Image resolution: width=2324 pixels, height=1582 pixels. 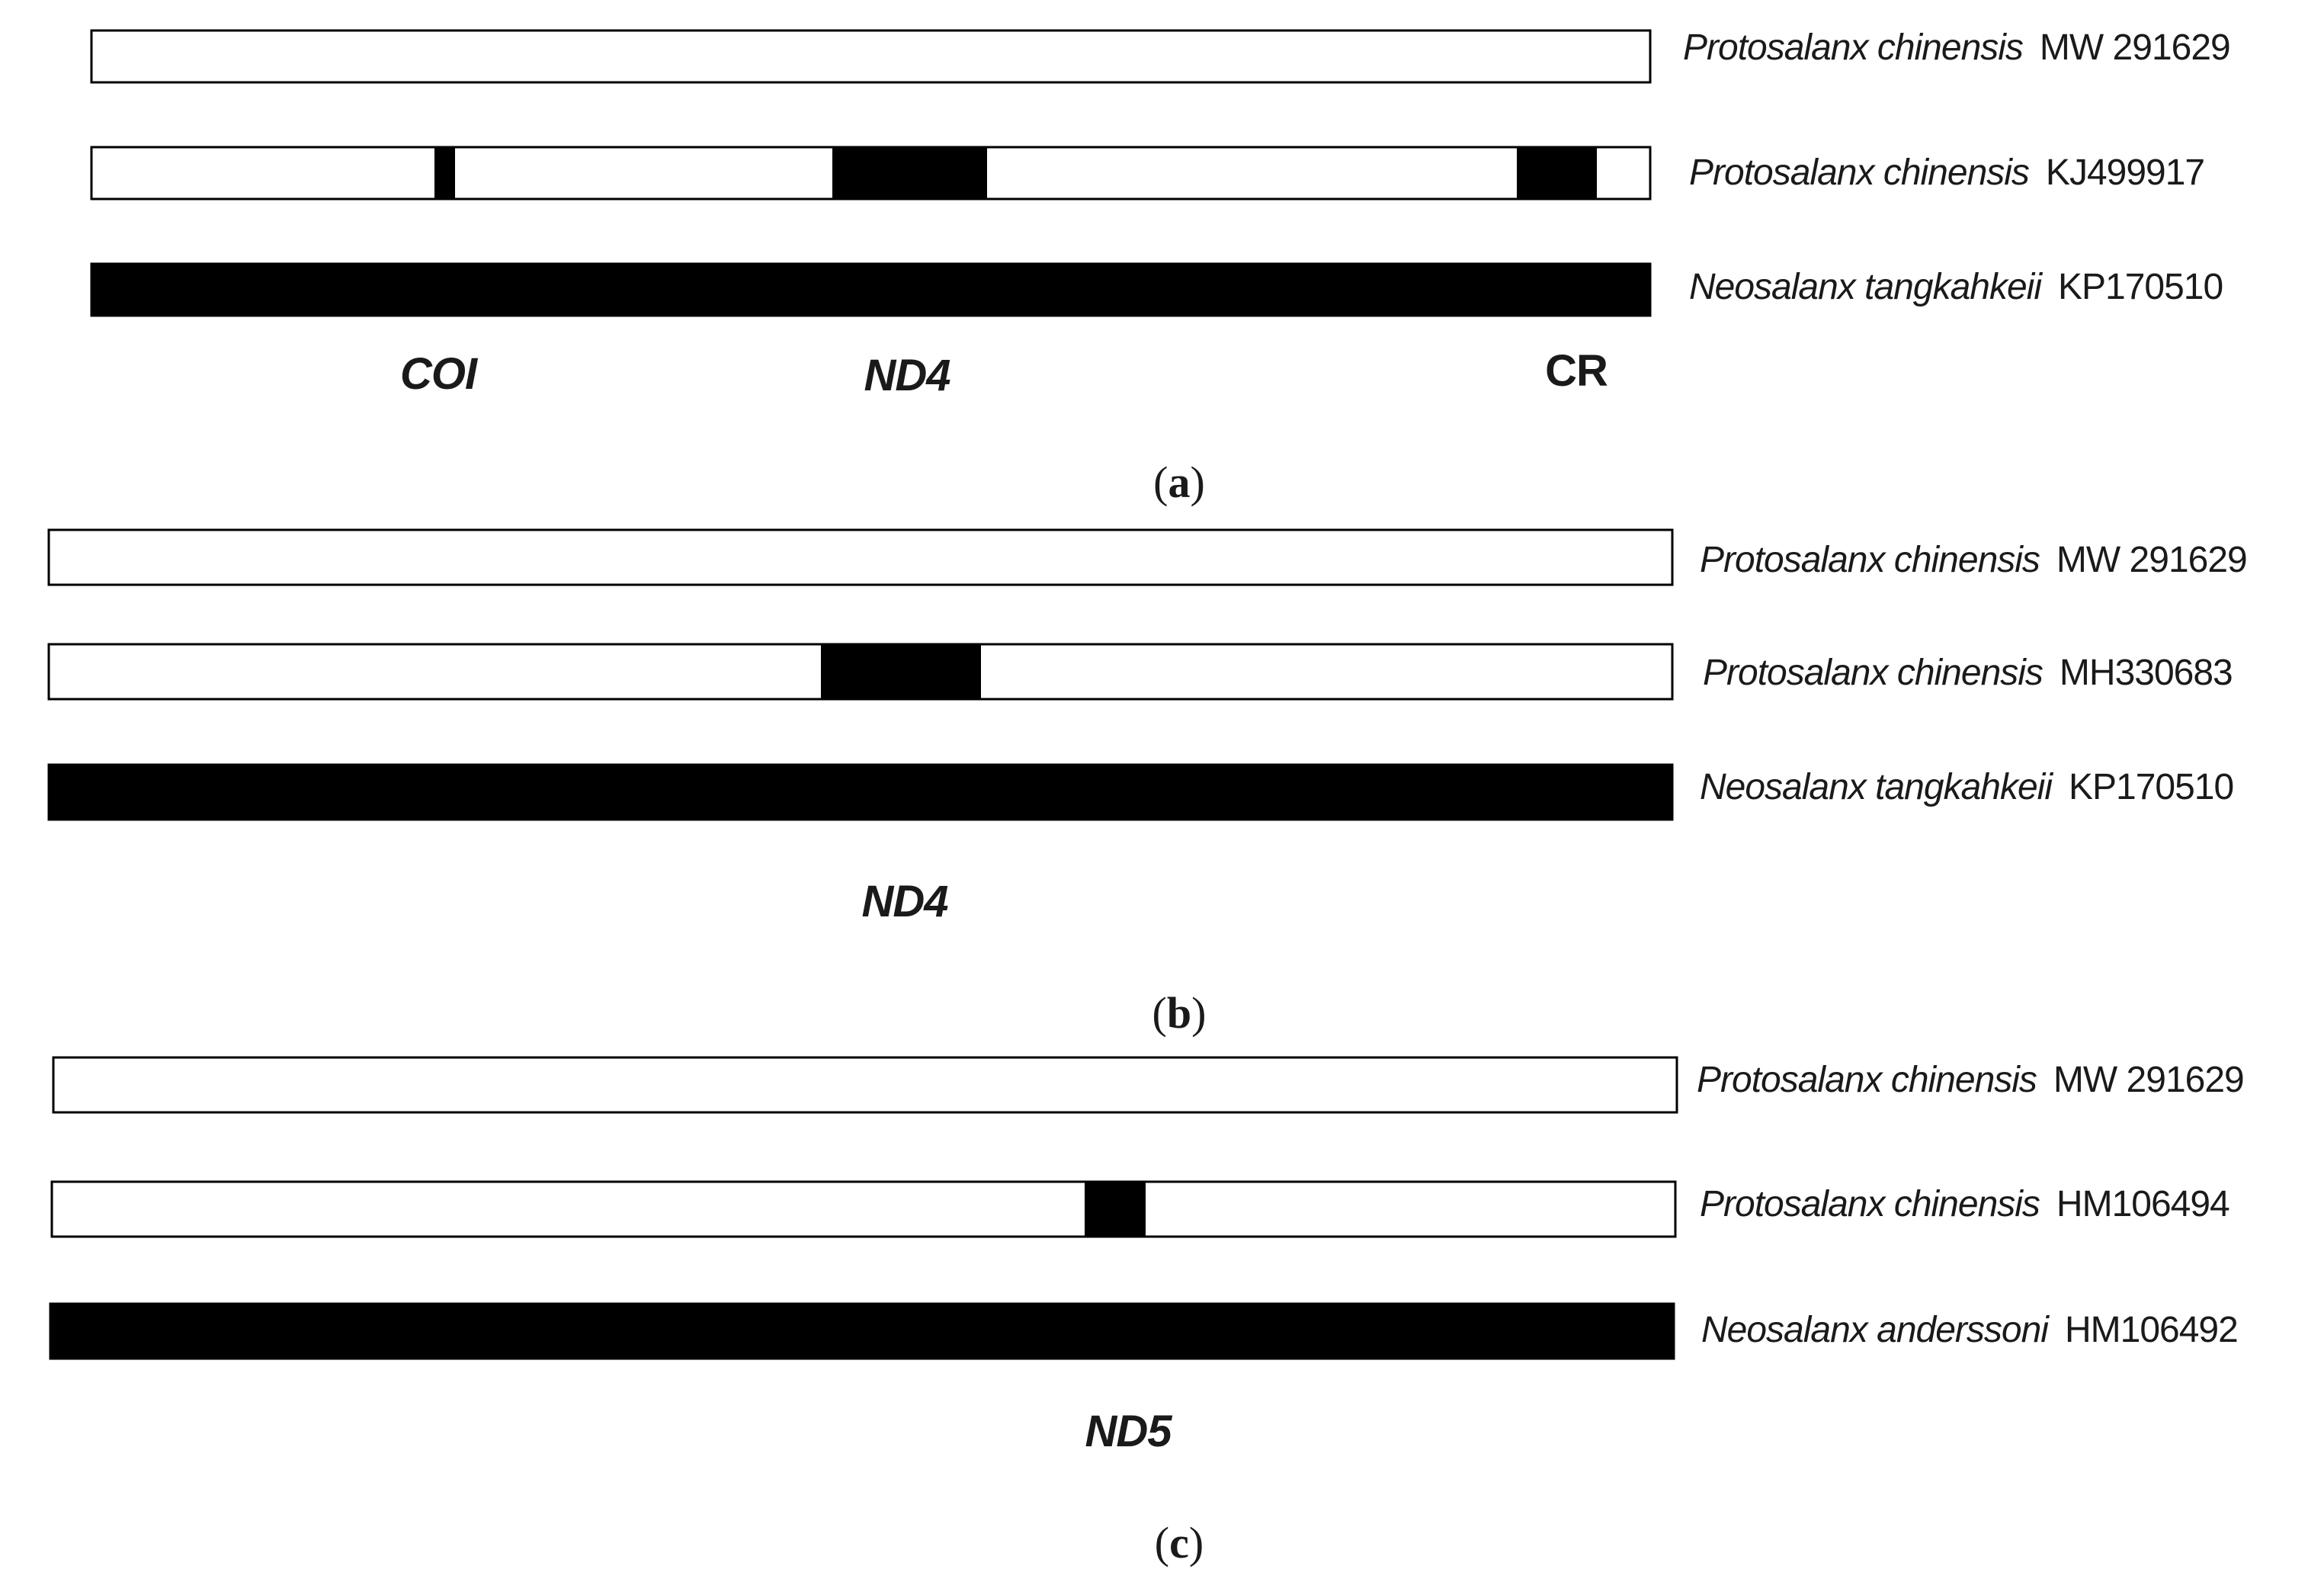 I want to click on accession-number: HM106494, so click(x=2142, y=1204).